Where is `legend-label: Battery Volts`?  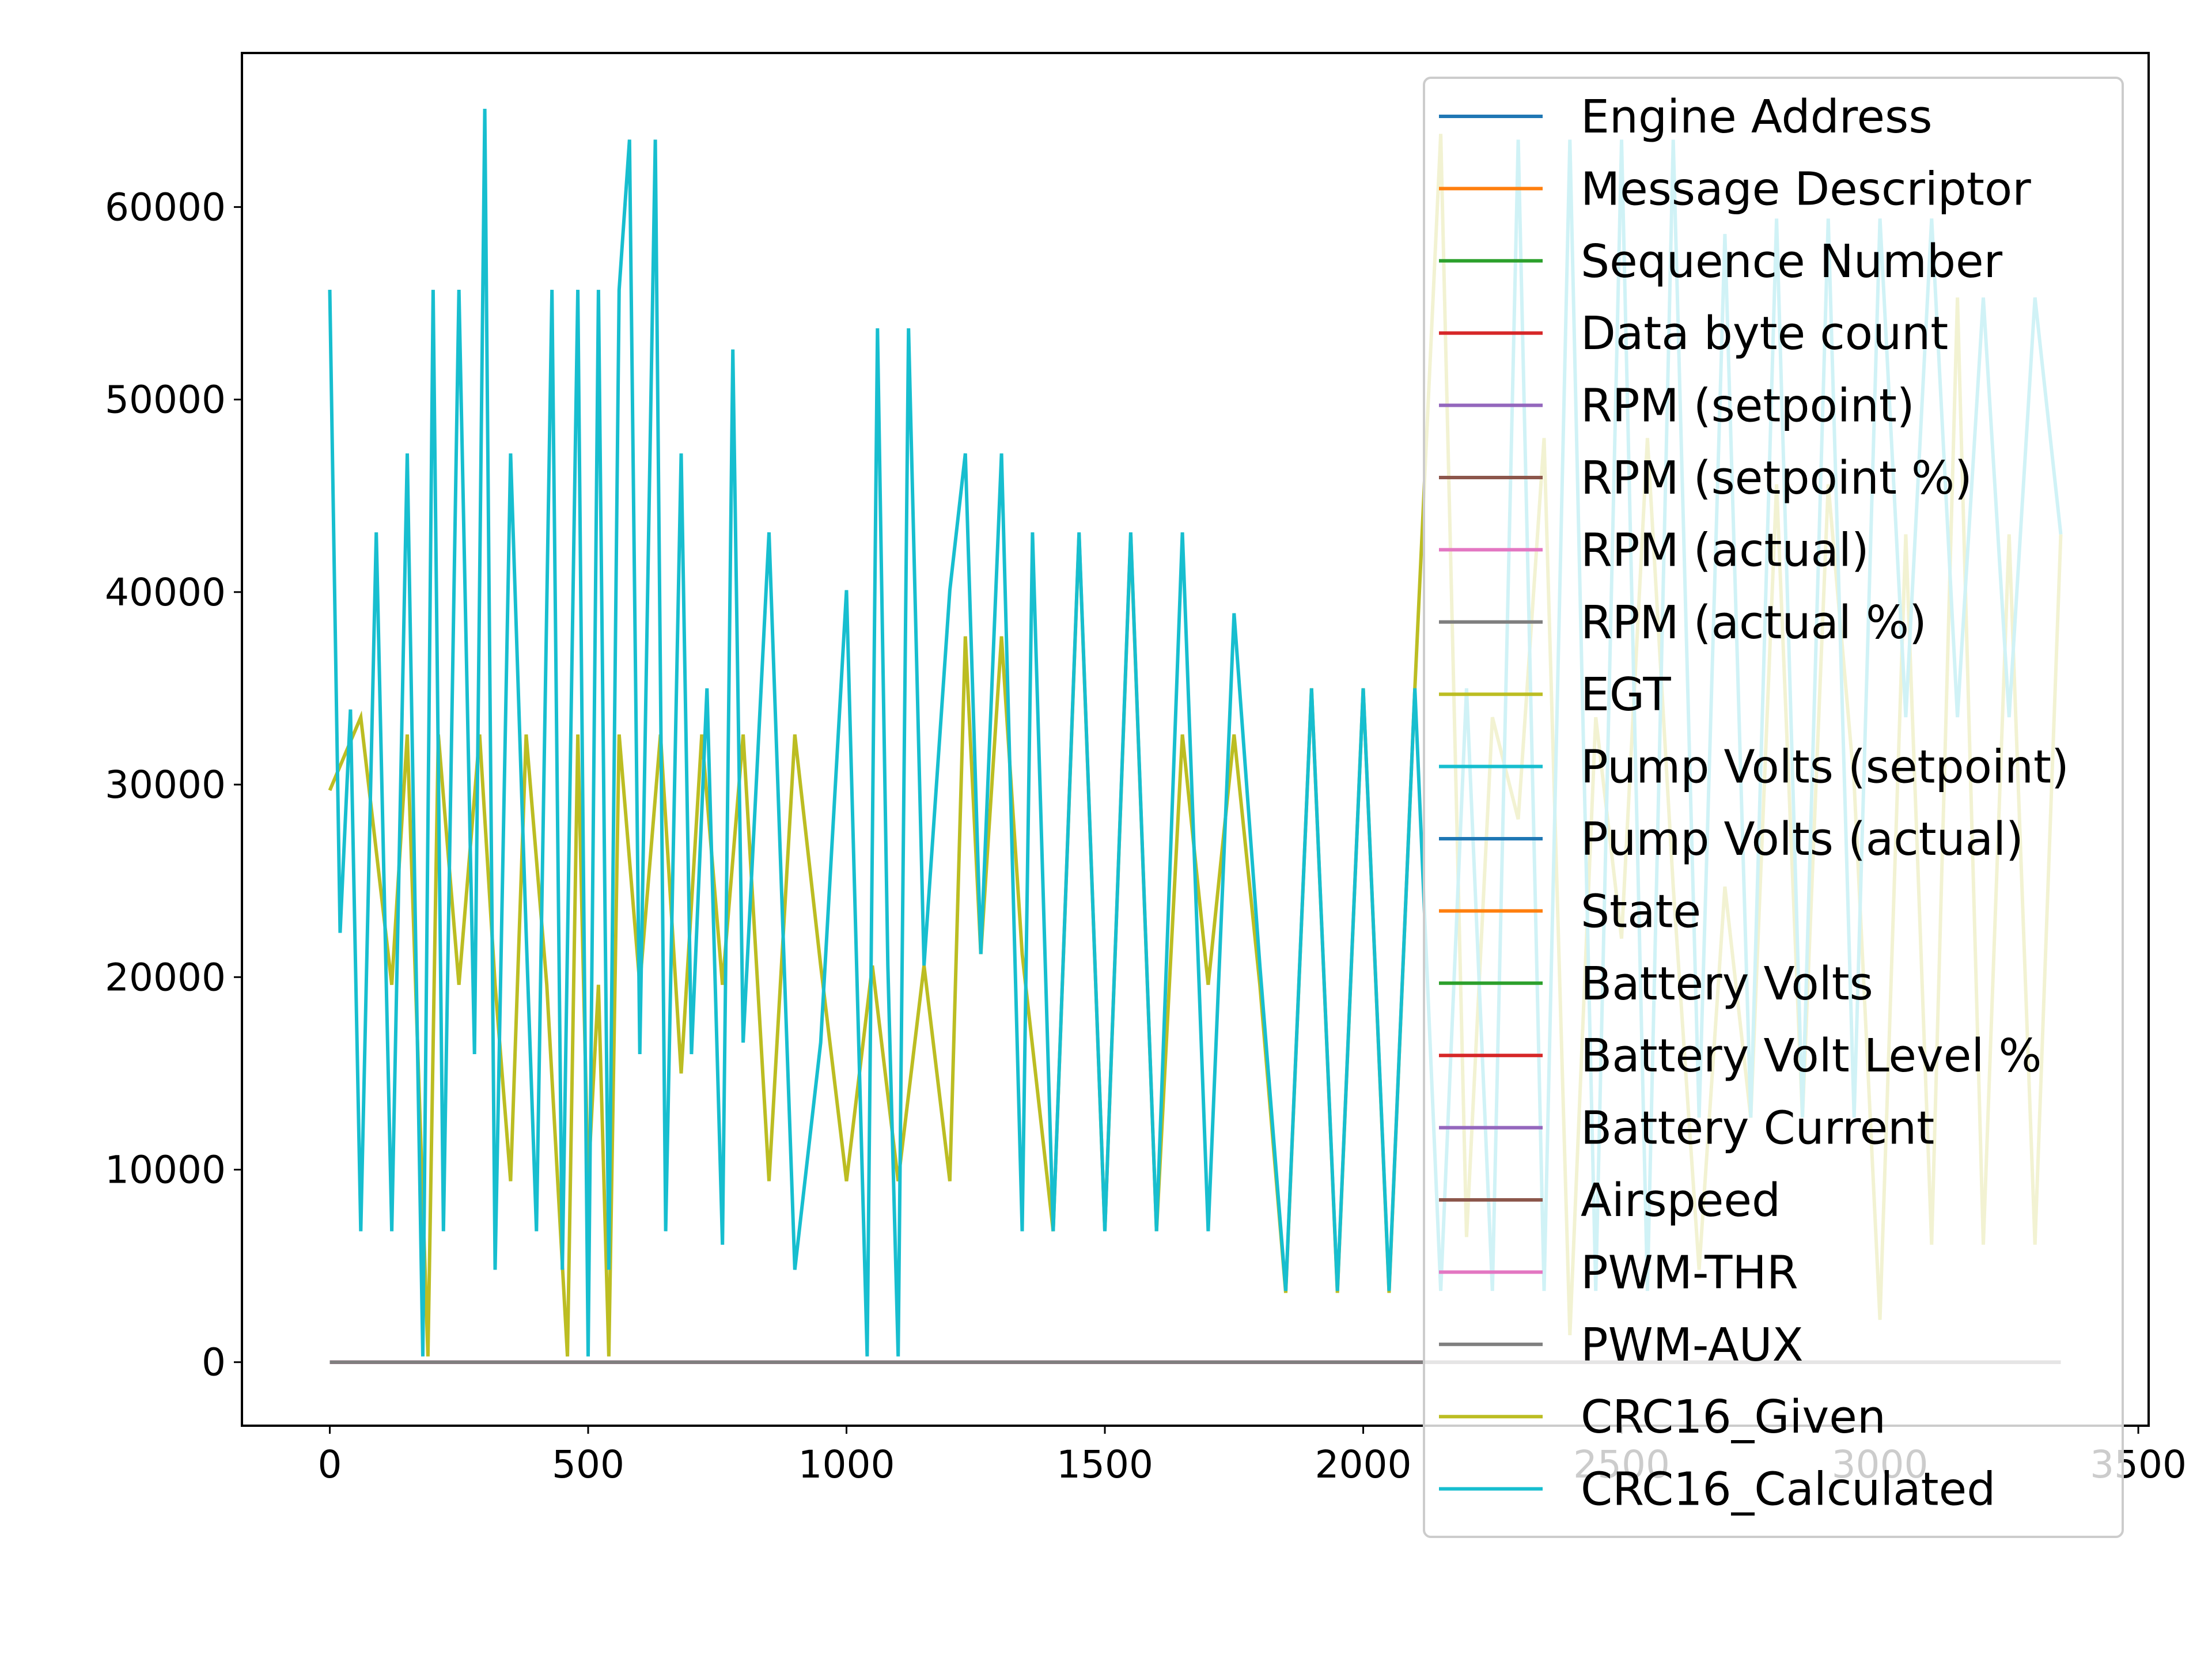 legend-label: Battery Volts is located at coordinates (1727, 983).